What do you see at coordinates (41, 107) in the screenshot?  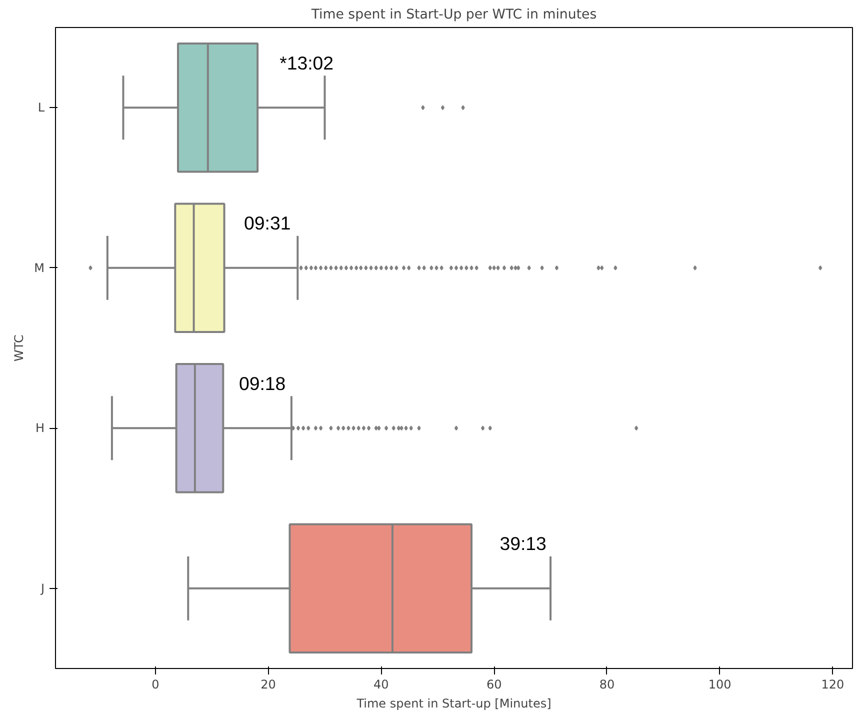 I see `y-tick-label: L` at bounding box center [41, 107].